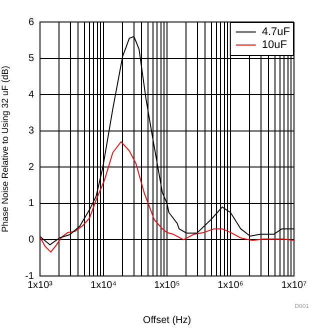 Image resolution: width=323 pixels, height=328 pixels. What do you see at coordinates (231, 285) in the screenshot?
I see `x-tick-label: 1x10⁶` at bounding box center [231, 285].